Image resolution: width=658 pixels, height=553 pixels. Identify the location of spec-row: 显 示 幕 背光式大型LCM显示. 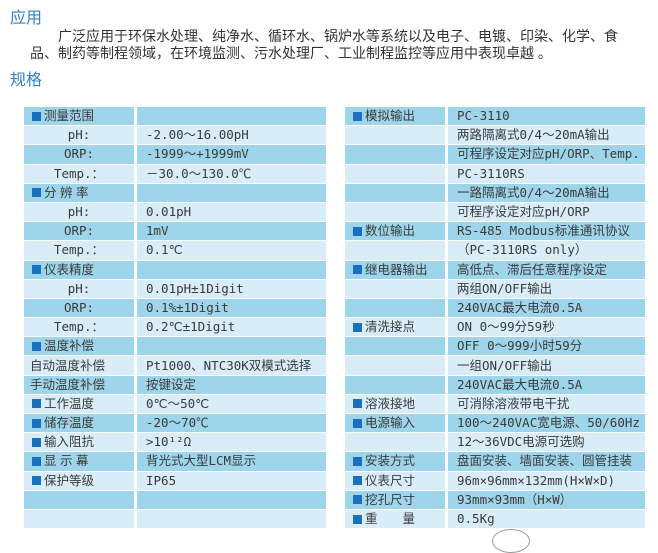
(175, 462).